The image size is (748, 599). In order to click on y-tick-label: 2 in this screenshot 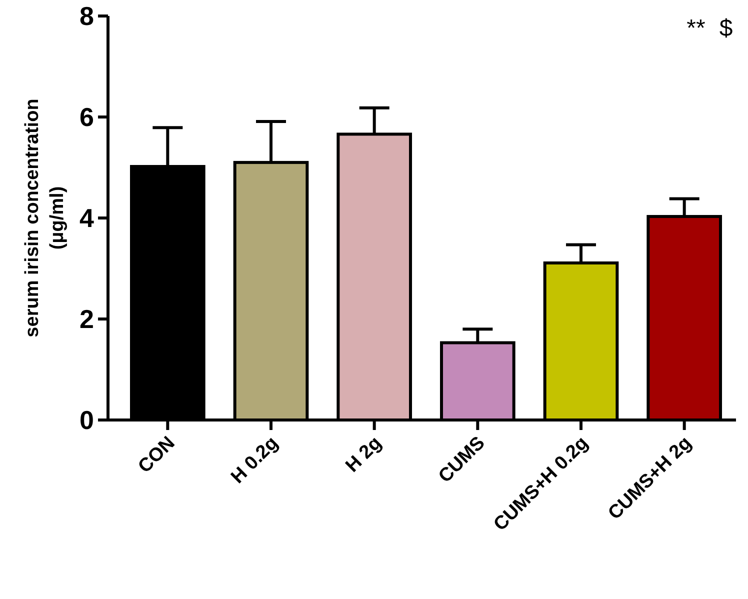, I will do `click(87, 319)`.